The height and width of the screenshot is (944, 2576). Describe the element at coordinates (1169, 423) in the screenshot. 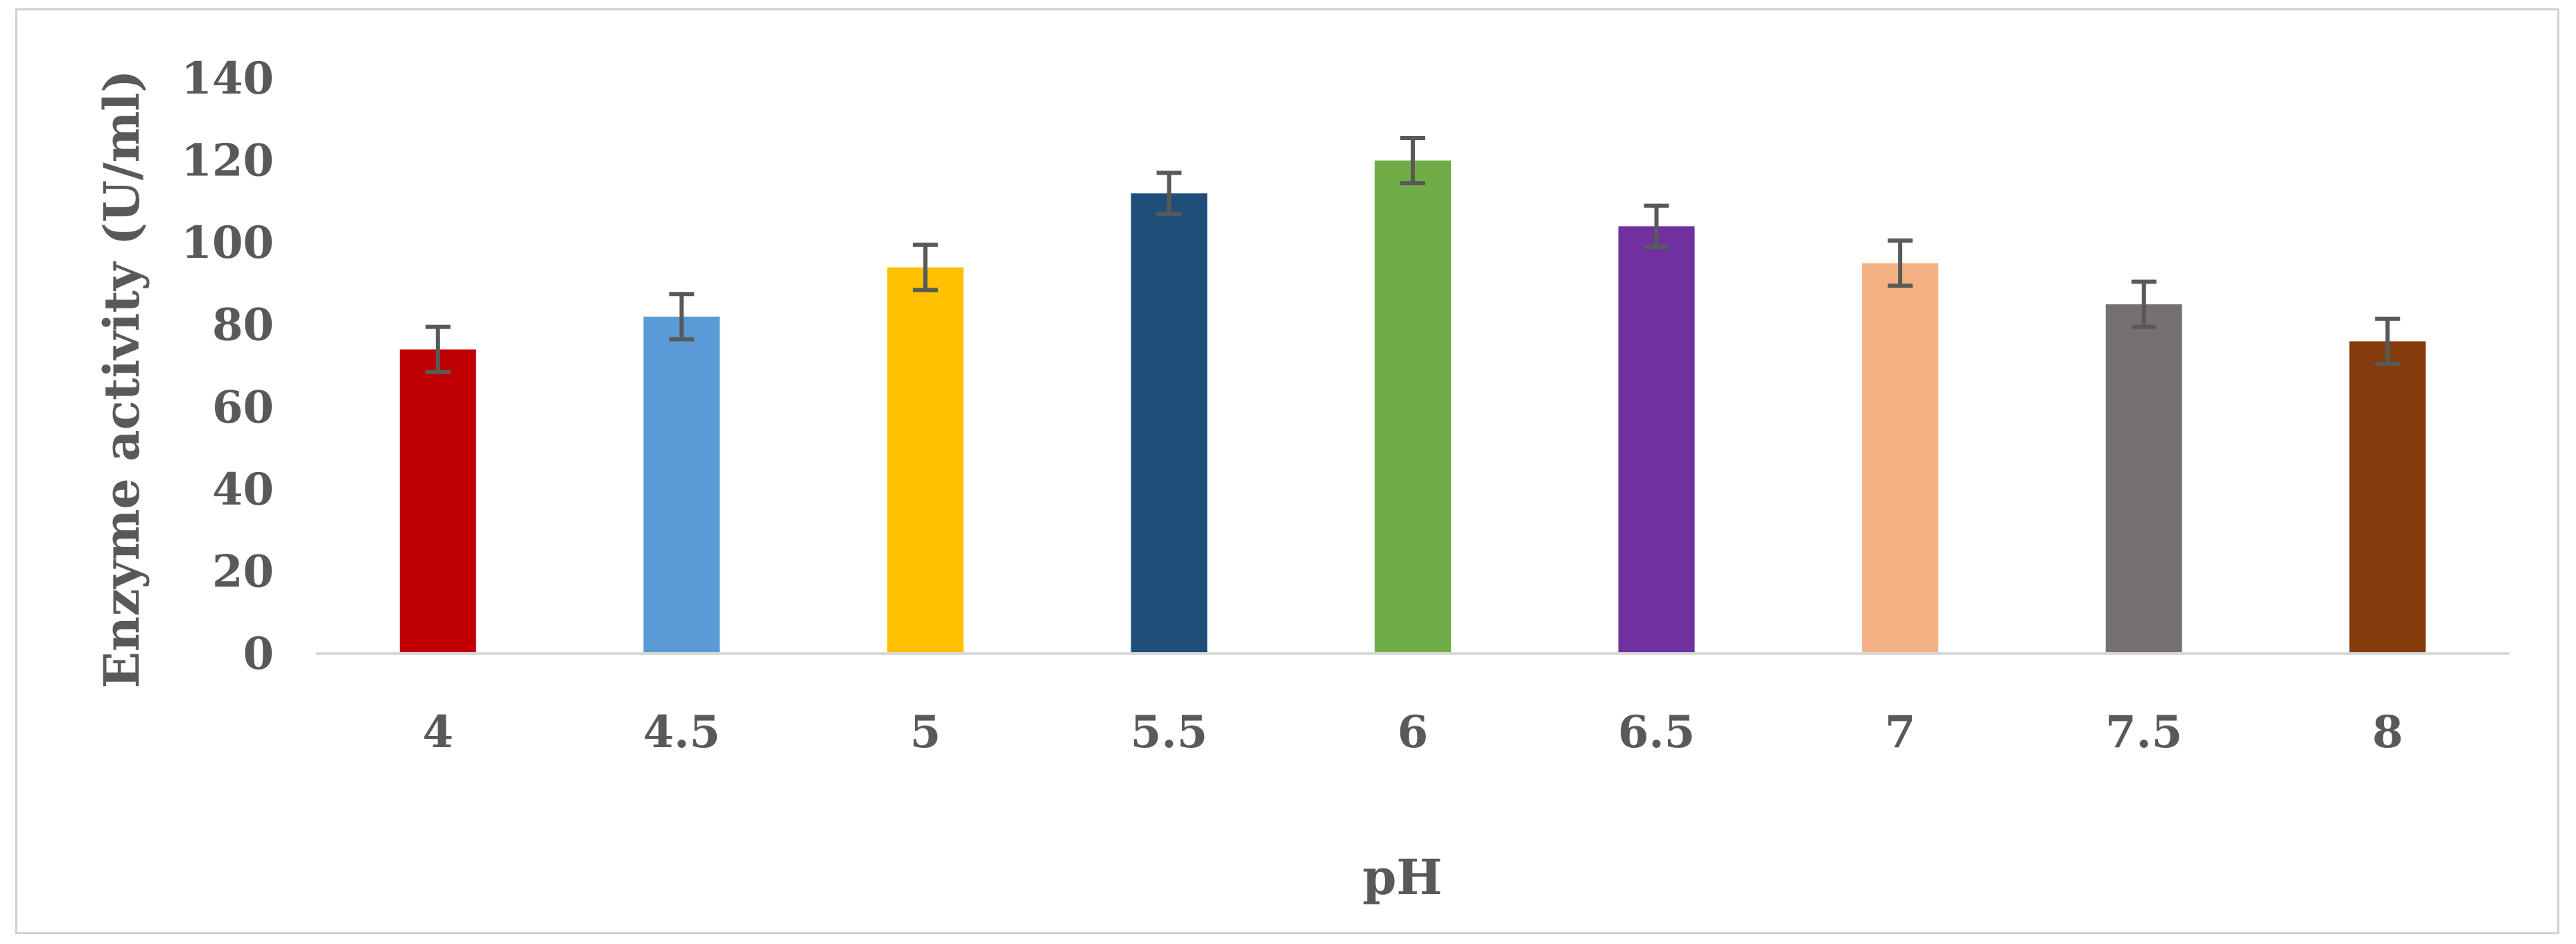

I see `bar-5.5` at that location.